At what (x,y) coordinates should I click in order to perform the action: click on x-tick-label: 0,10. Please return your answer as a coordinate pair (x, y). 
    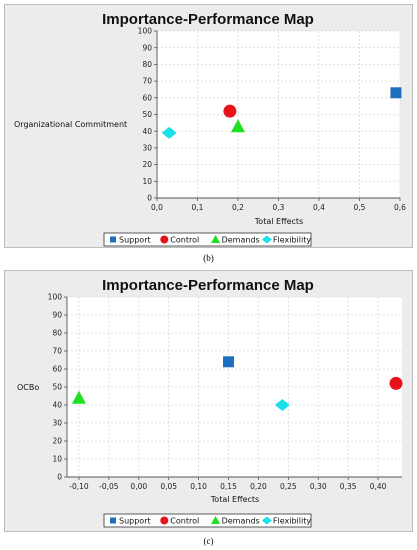
    Looking at the image, I should click on (198, 486).